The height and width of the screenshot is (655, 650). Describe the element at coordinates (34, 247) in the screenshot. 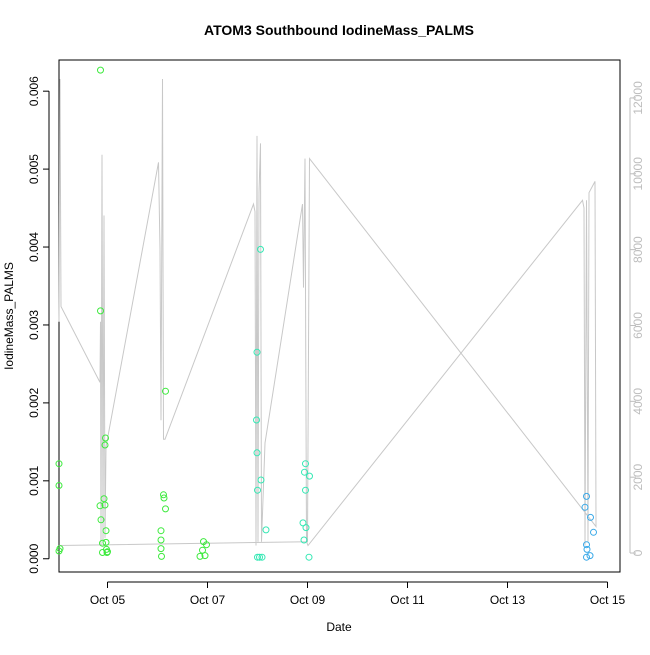

I see `y-tick-label: 0.004` at that location.